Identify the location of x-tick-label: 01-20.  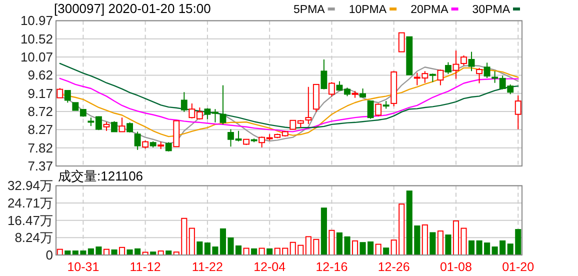
(518, 267).